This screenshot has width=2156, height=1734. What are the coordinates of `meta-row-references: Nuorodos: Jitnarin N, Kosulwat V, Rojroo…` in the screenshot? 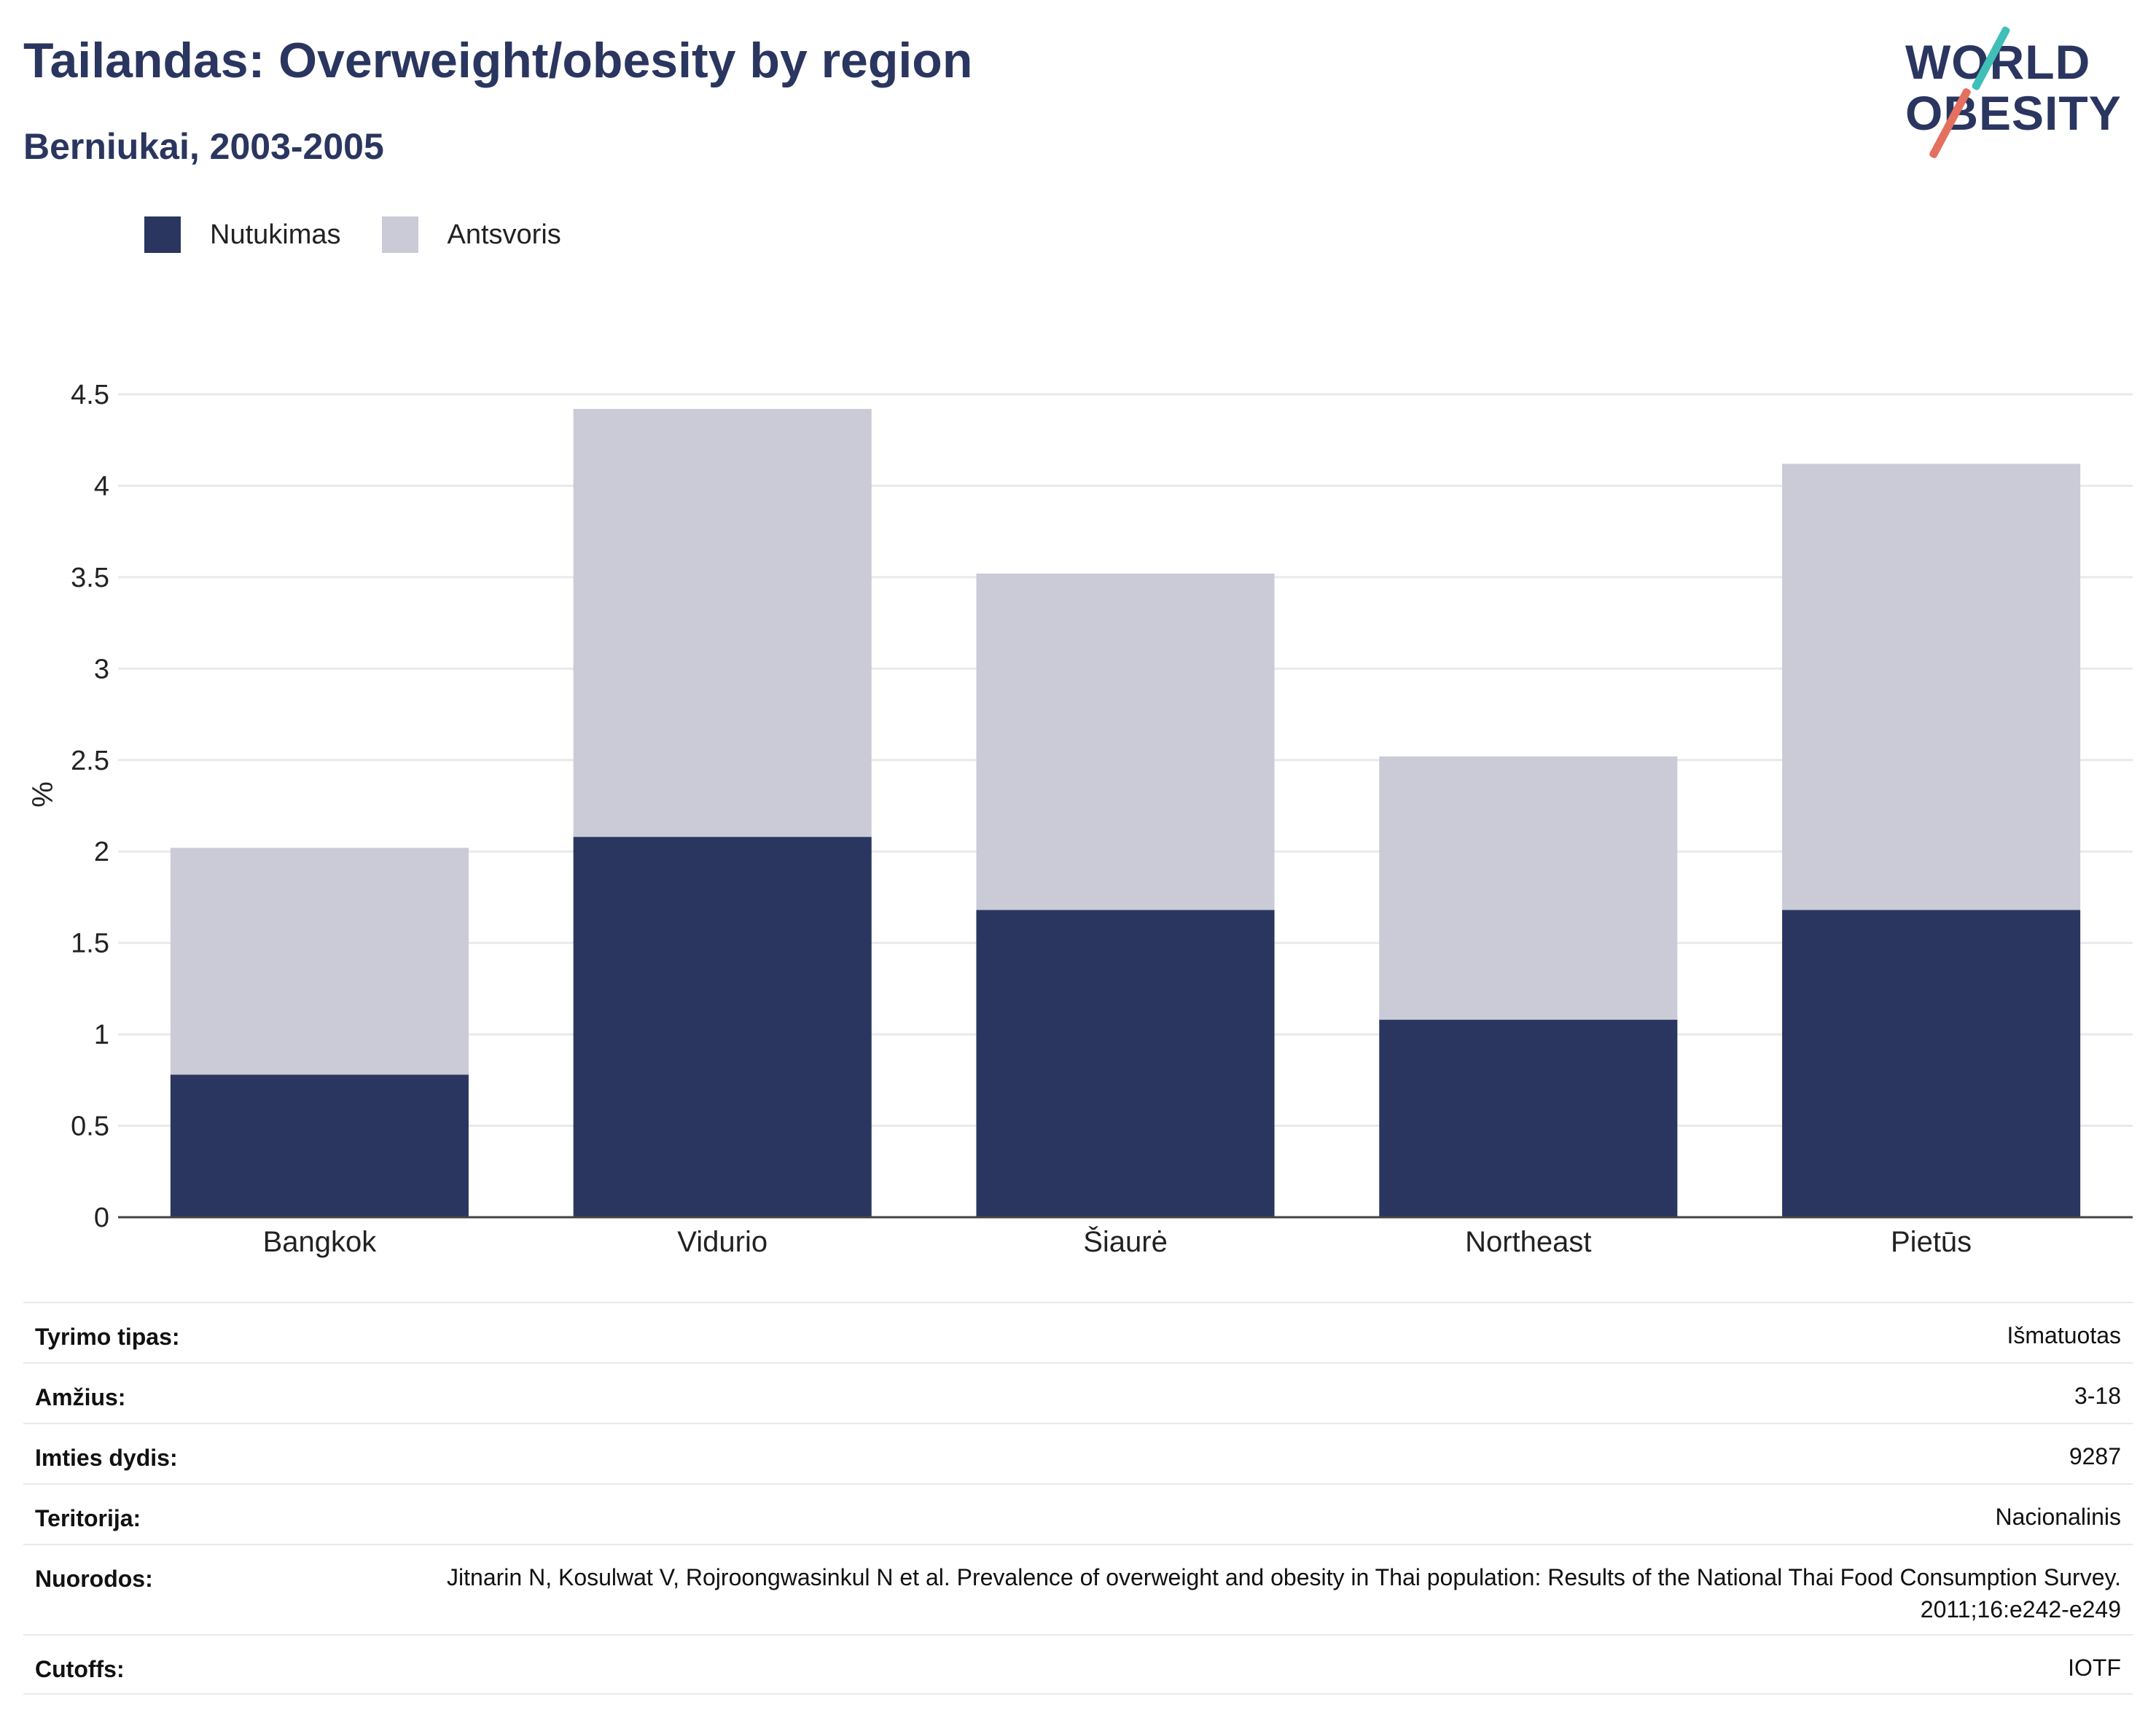 It's located at (1078, 1589).